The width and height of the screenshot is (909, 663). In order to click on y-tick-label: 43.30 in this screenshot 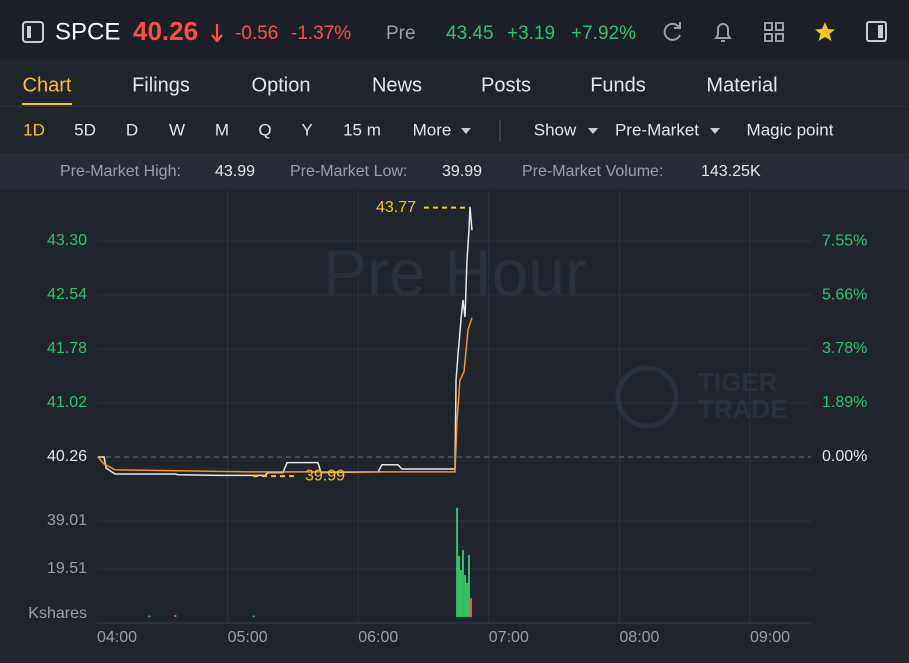, I will do `click(67, 240)`.